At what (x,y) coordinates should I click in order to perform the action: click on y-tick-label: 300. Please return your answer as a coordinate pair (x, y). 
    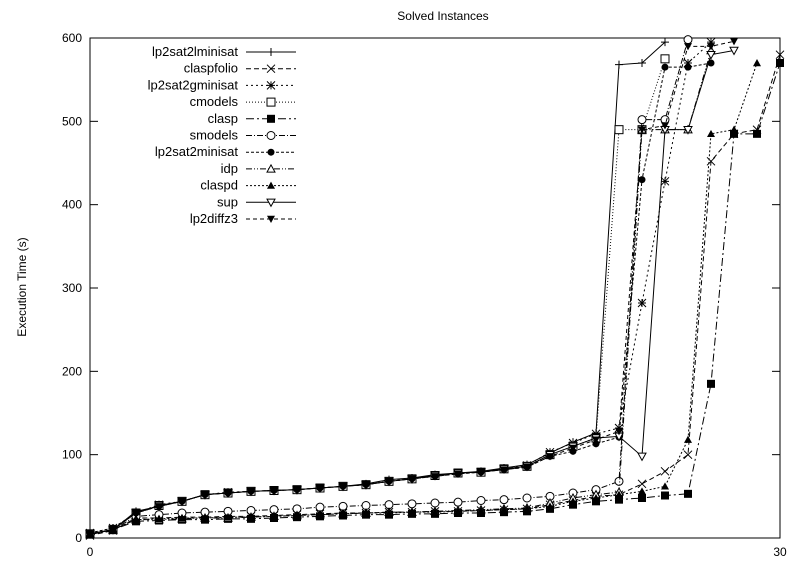
    Looking at the image, I should click on (72, 288).